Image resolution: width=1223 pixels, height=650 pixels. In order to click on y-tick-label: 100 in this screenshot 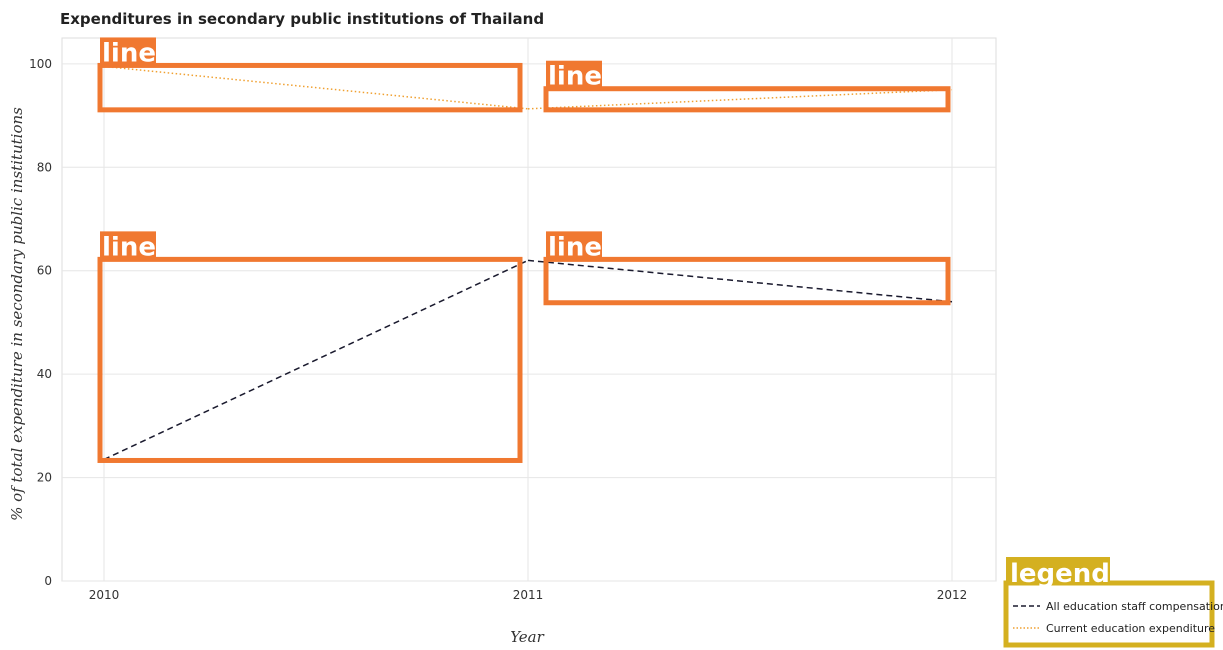, I will do `click(40, 64)`.